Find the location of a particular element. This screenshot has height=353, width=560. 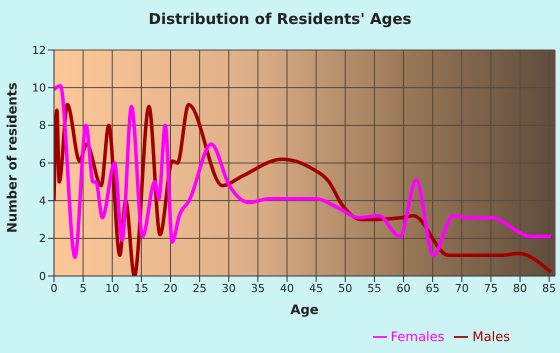

y-tick-label: 10 is located at coordinates (39, 88).